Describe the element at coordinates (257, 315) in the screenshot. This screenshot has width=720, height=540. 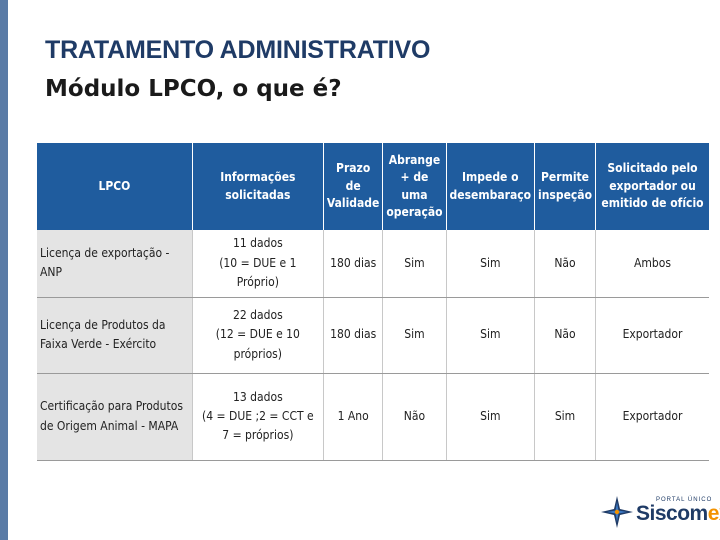
I see `info-count: 22 dados` at that location.